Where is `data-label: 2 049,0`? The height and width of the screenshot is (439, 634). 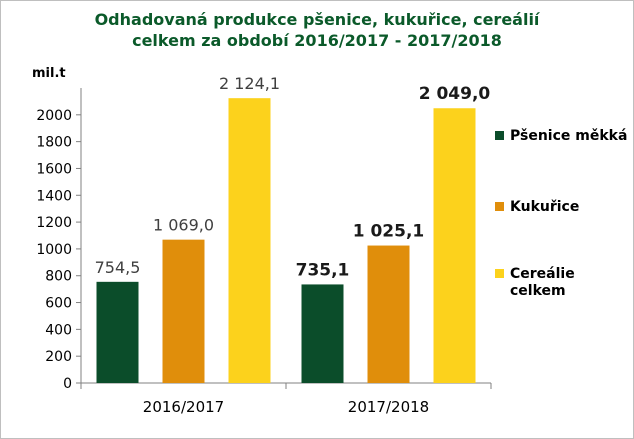
data-label: 2 049,0 is located at coordinates (455, 94).